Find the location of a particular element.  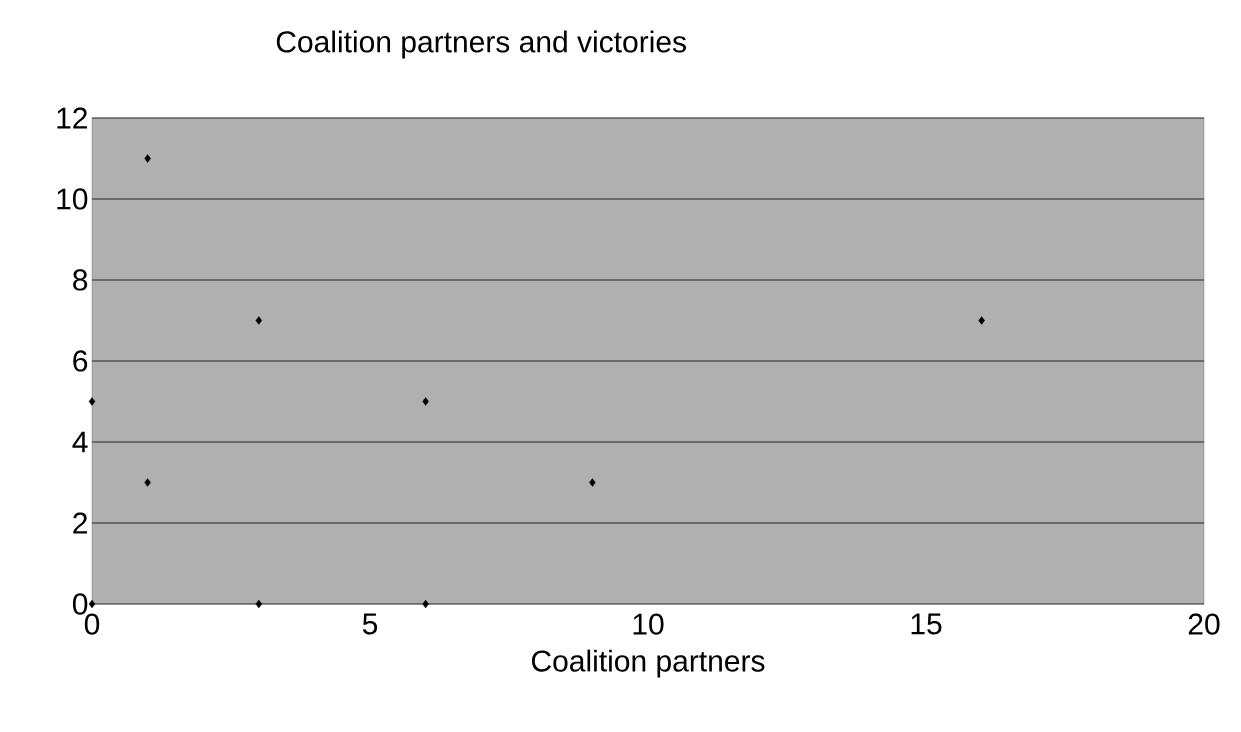

y-tick-label: 12 is located at coordinates (72, 118).